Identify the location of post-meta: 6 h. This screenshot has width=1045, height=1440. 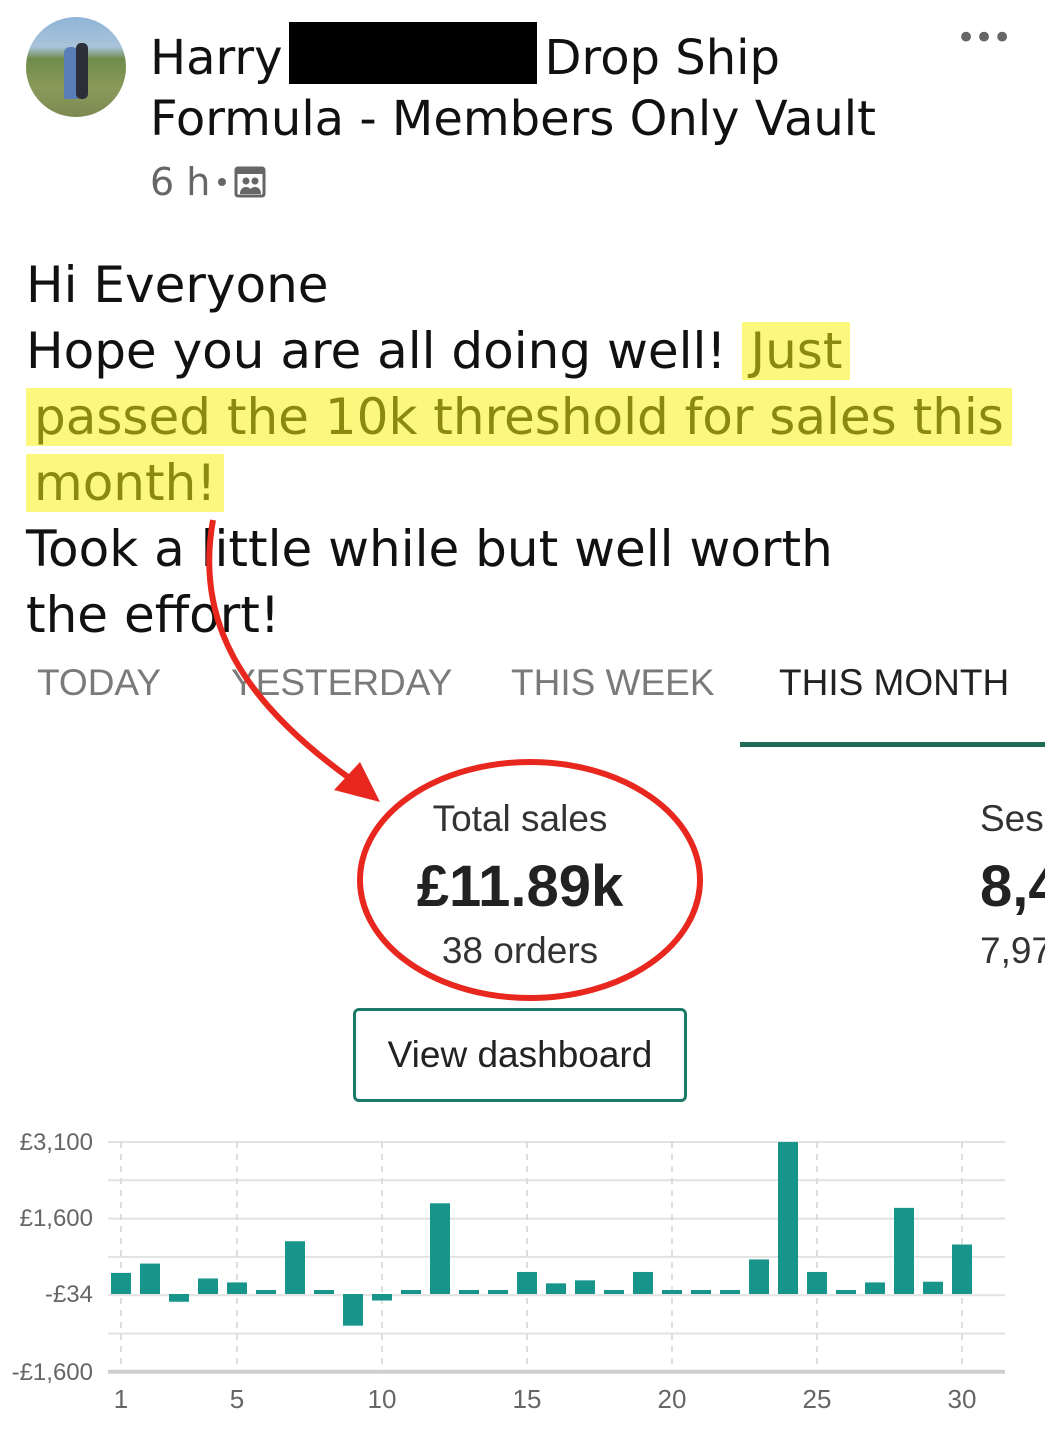
(208, 182).